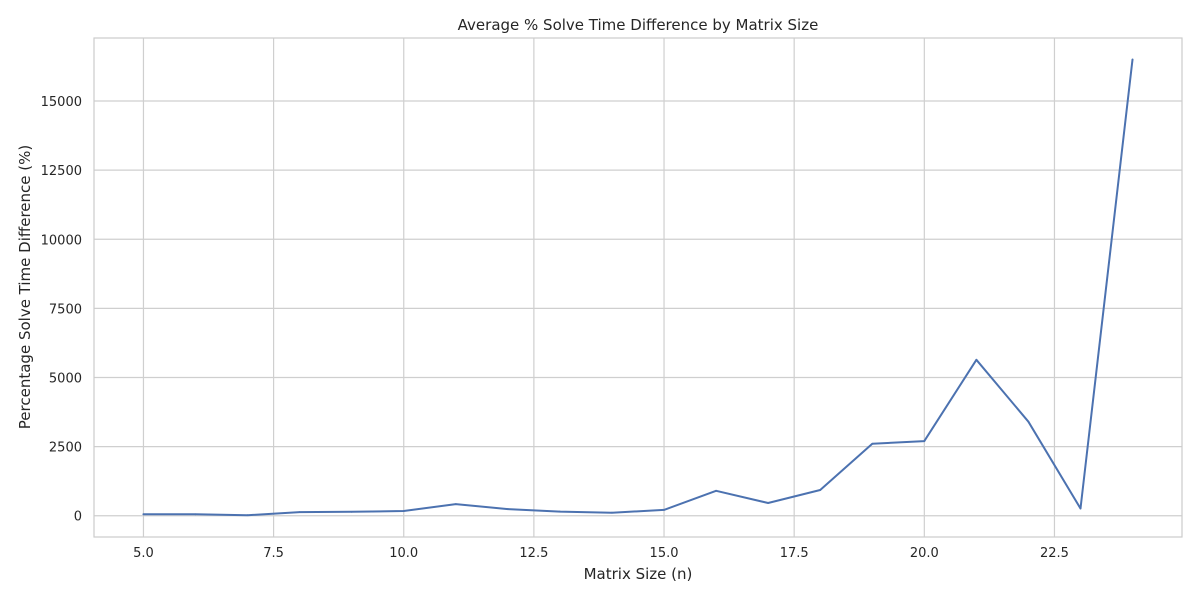 This screenshot has width=1200, height=600. Describe the element at coordinates (61, 102) in the screenshot. I see `y-tick-label: 15000` at that location.